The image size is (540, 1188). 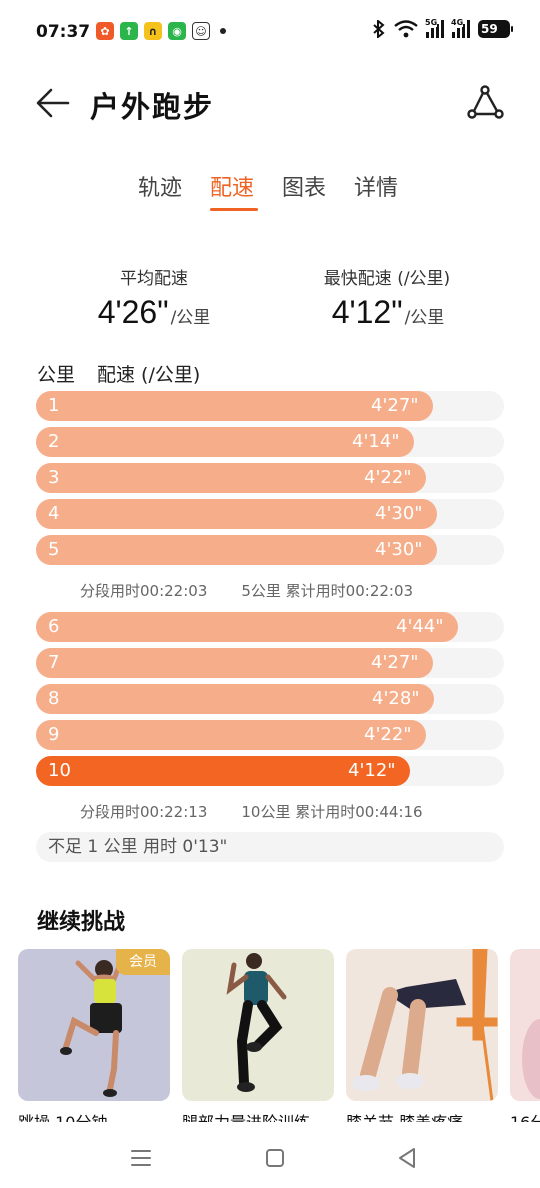 What do you see at coordinates (275, 1158) in the screenshot?
I see `home-icon` at bounding box center [275, 1158].